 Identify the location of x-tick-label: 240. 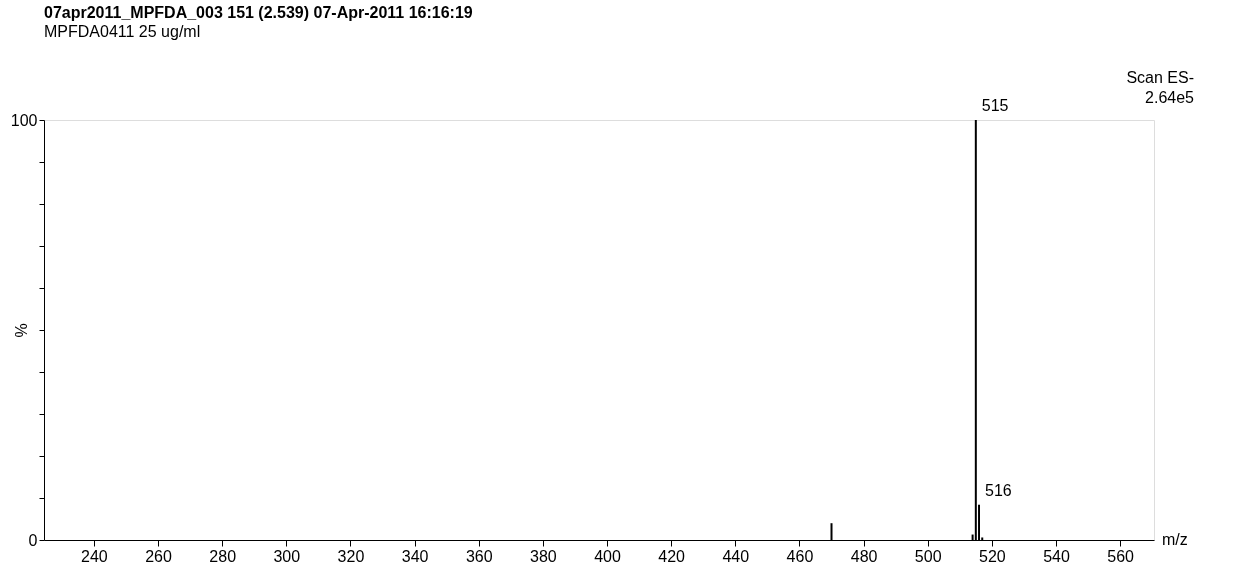
(94, 556).